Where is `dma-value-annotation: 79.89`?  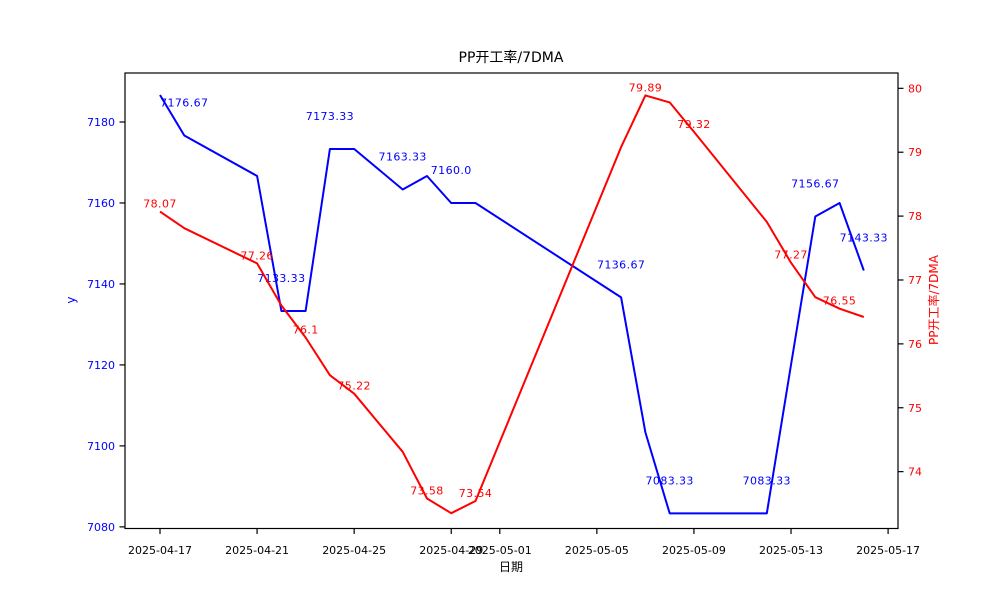 dma-value-annotation: 79.89 is located at coordinates (646, 87).